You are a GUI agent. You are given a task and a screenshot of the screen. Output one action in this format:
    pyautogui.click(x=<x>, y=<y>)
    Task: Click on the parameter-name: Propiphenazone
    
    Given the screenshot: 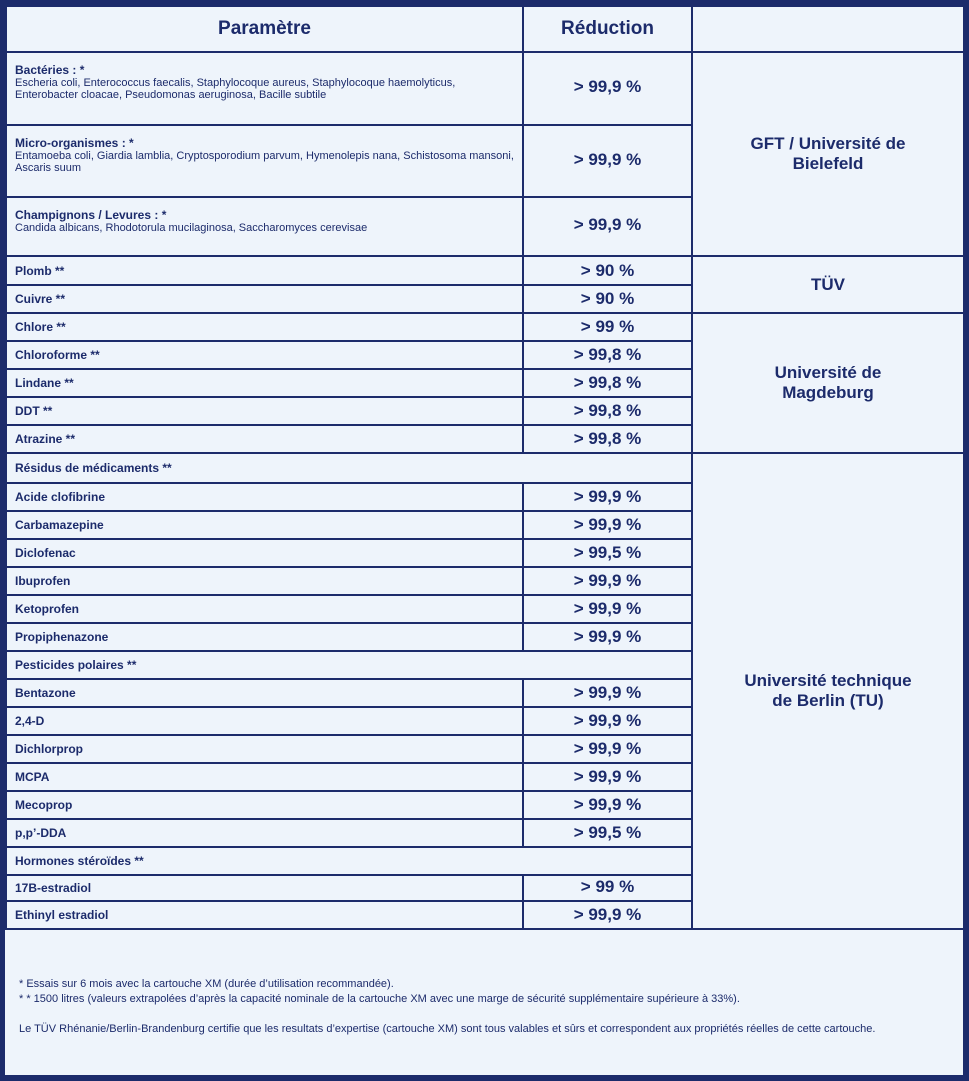 What is the action you would take?
    pyautogui.click(x=62, y=637)
    